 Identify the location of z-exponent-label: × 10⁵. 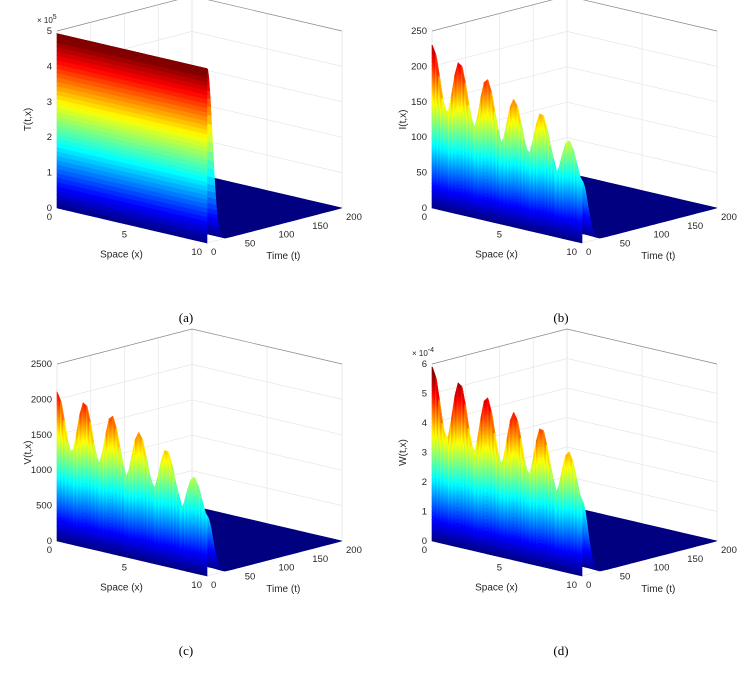
(47, 19).